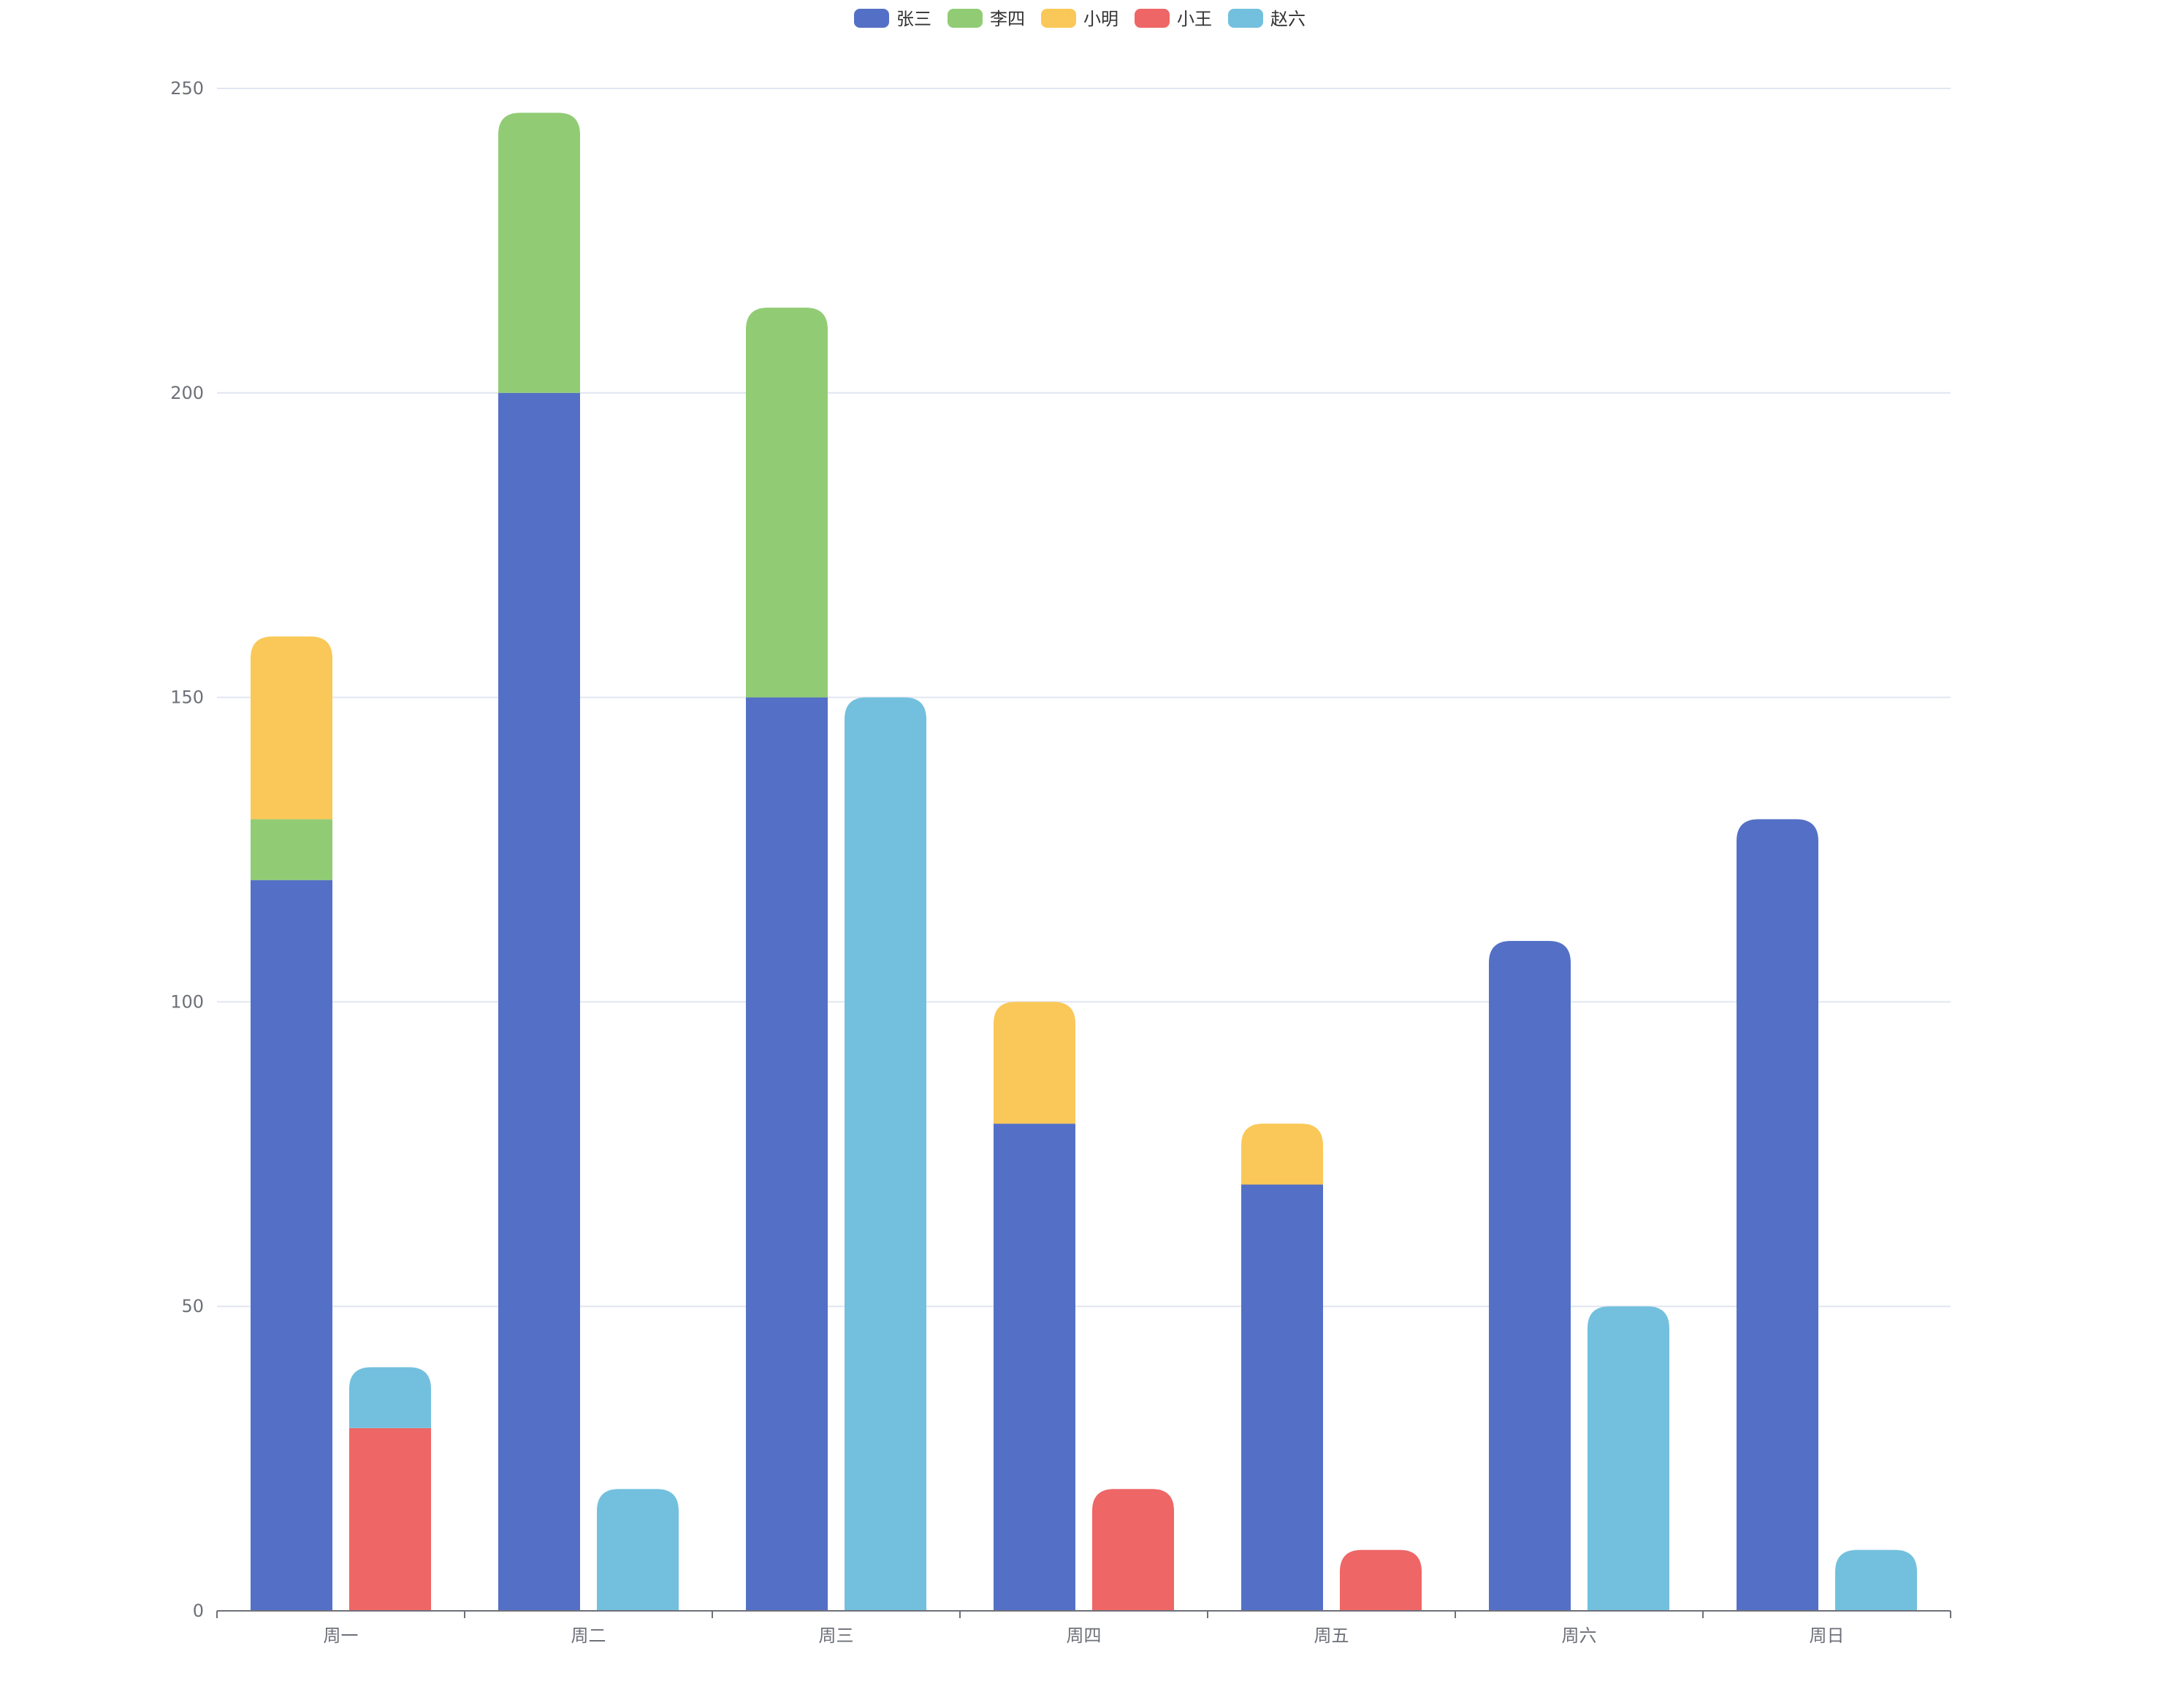 Image resolution: width=2161 pixels, height=1708 pixels. Describe the element at coordinates (341, 1635) in the screenshot. I see `x-tick-label: 周一` at that location.